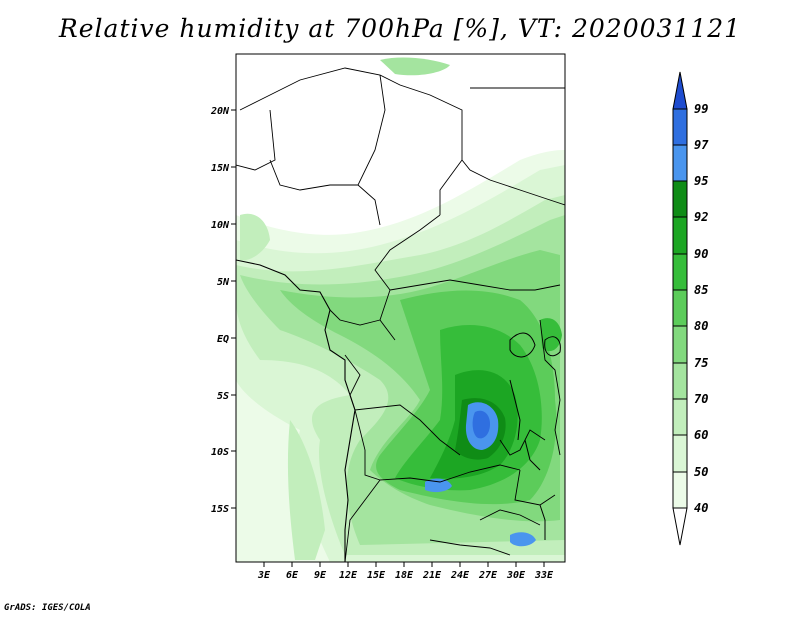  What do you see at coordinates (516, 575) in the screenshot?
I see `lon-label: 30E` at bounding box center [516, 575].